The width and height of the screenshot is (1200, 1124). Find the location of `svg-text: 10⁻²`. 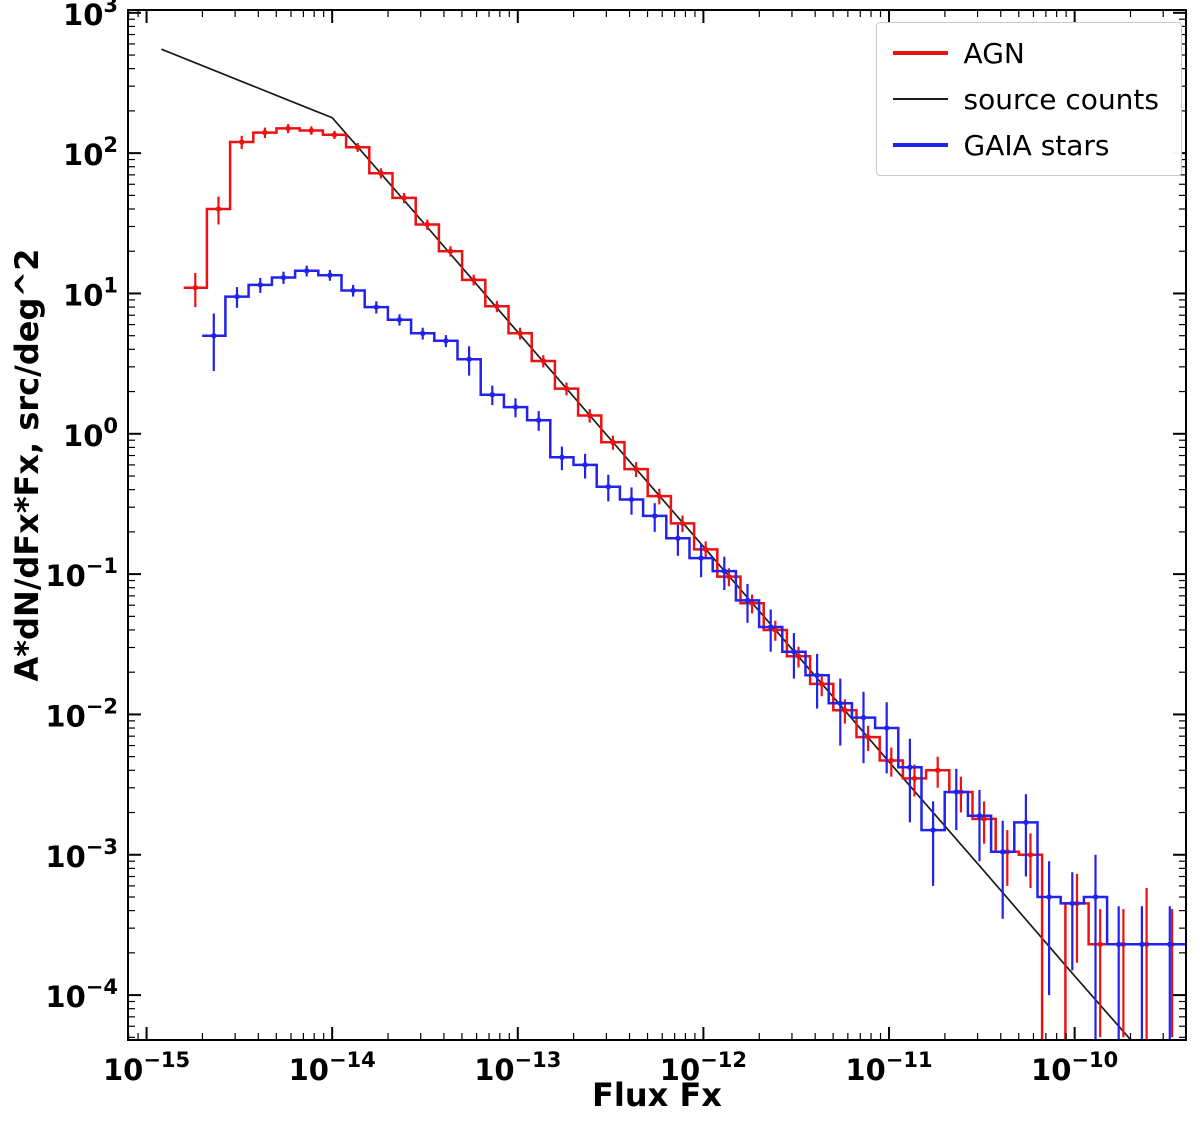

svg-text: 10⁻² is located at coordinates (81, 713).